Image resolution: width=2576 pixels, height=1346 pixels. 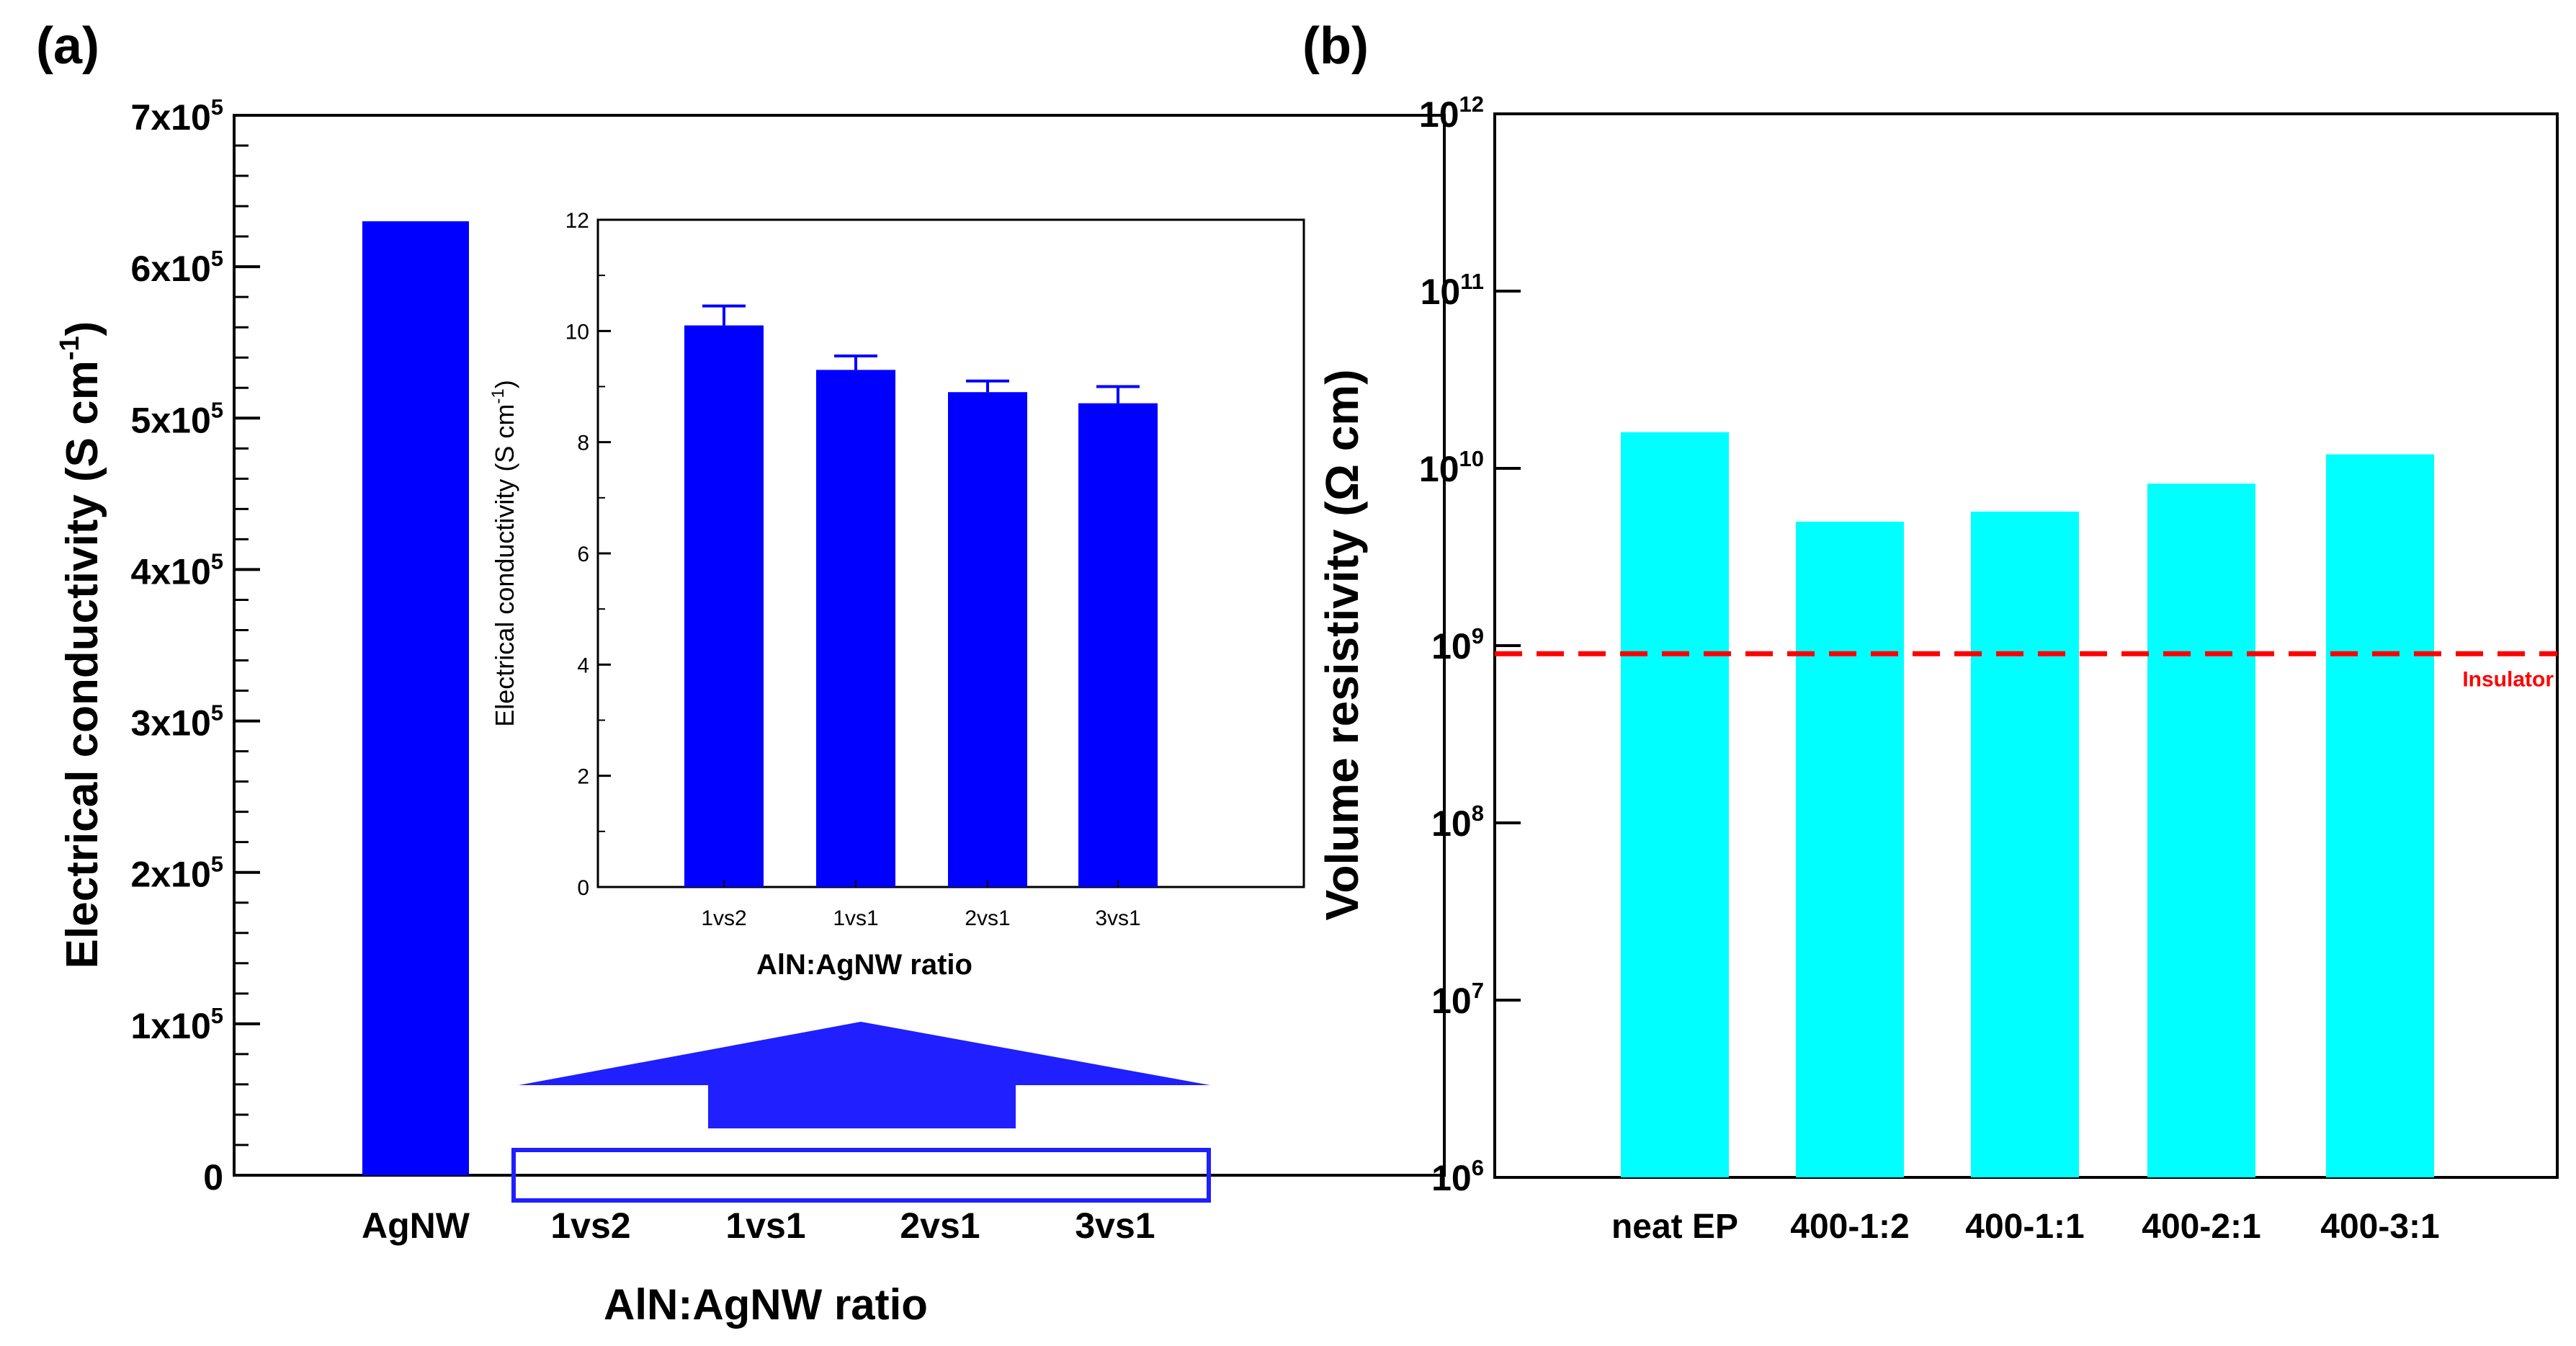 I want to click on y-tick-label: 10¹⁰, so click(x=1451, y=467).